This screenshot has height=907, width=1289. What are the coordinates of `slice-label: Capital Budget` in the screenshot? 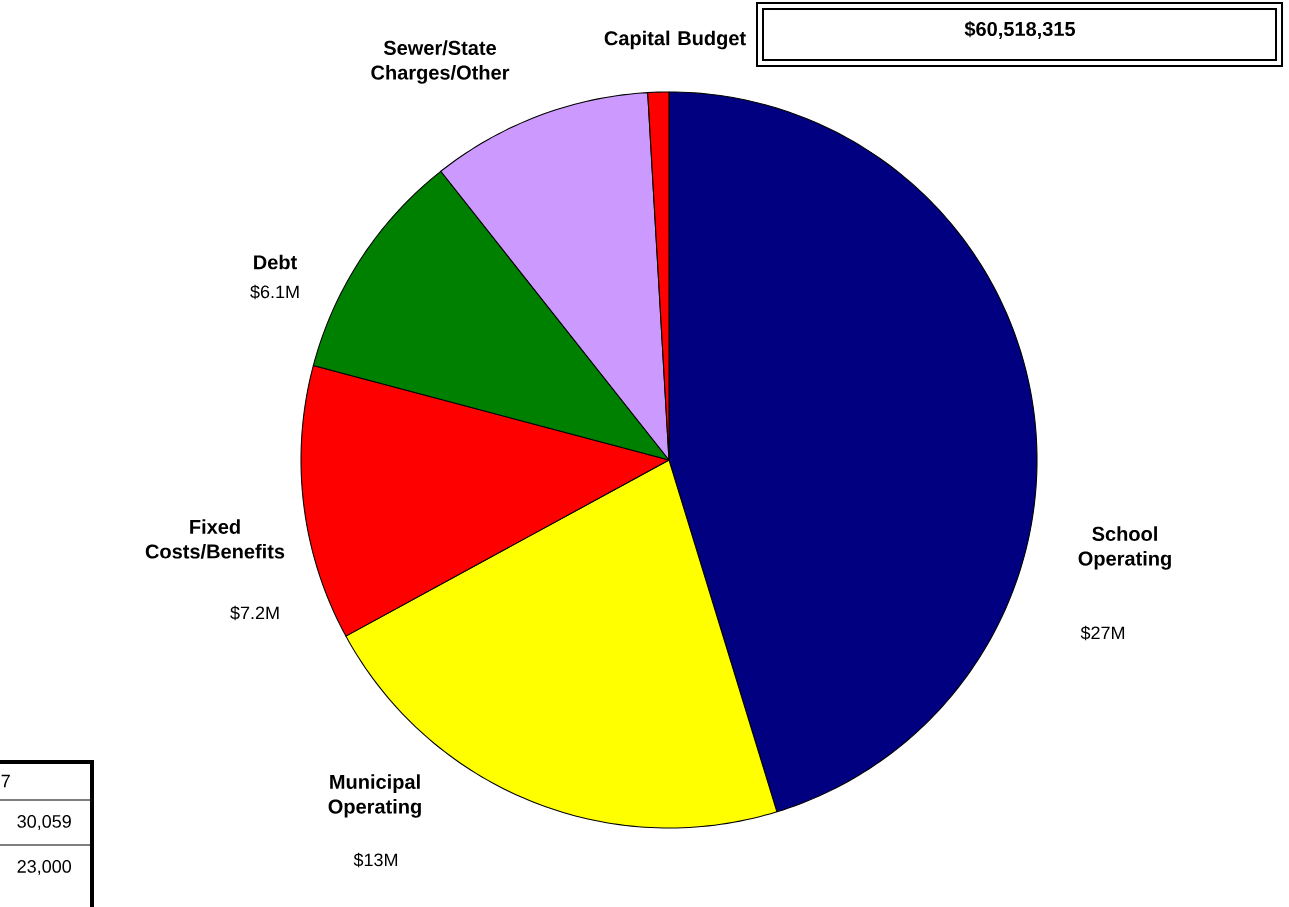 It's located at (675, 40).